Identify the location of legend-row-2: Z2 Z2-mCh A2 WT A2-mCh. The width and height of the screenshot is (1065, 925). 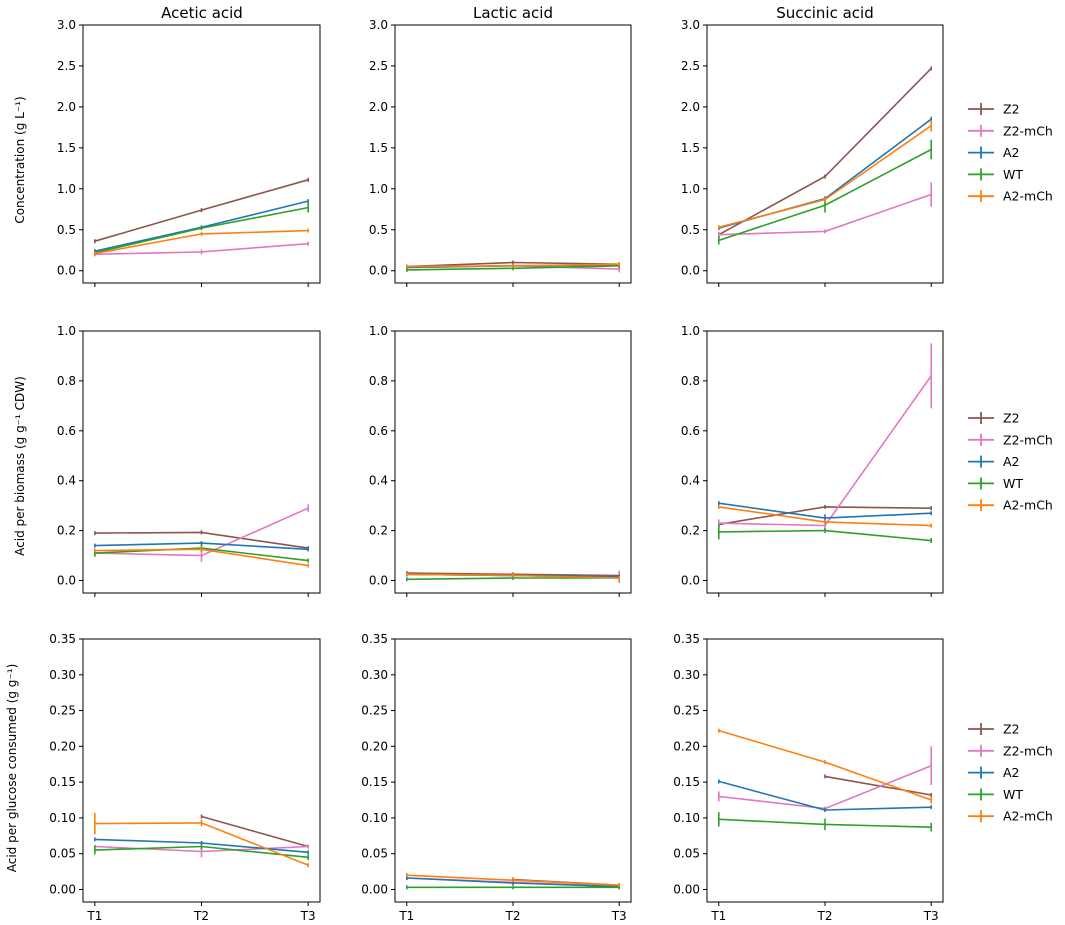
(1010, 773).